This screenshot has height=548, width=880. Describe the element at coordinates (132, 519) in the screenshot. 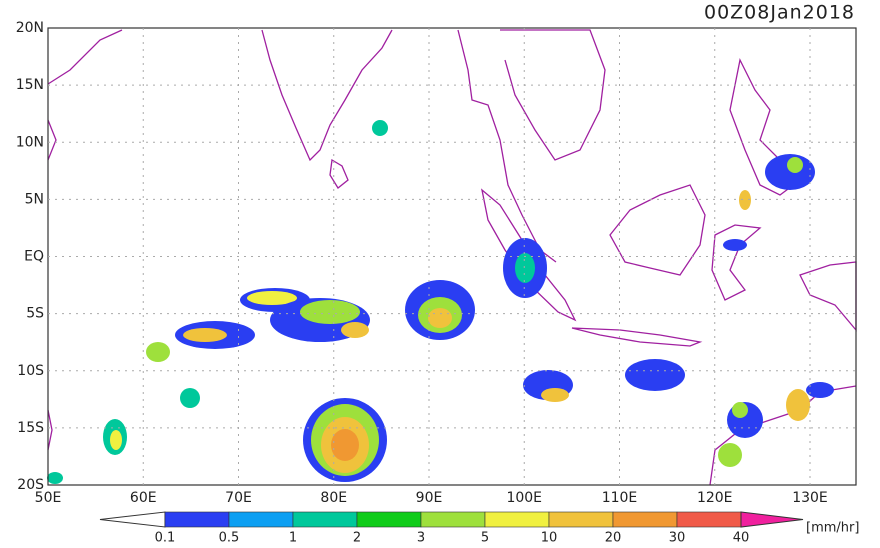

I see `colorbar-low-arrow` at that location.